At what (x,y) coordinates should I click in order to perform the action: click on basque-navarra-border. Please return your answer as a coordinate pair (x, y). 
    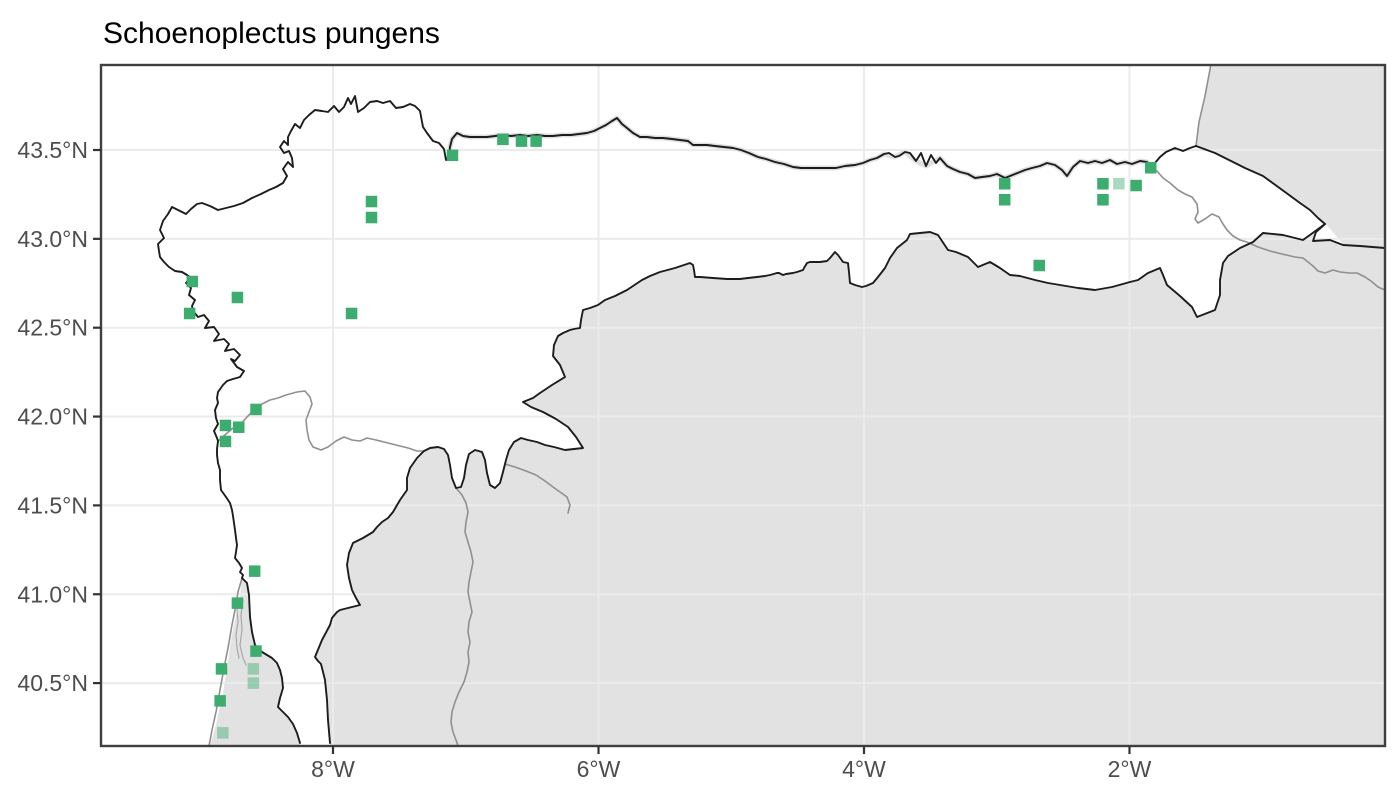
    Looking at the image, I should click on (1270, 230).